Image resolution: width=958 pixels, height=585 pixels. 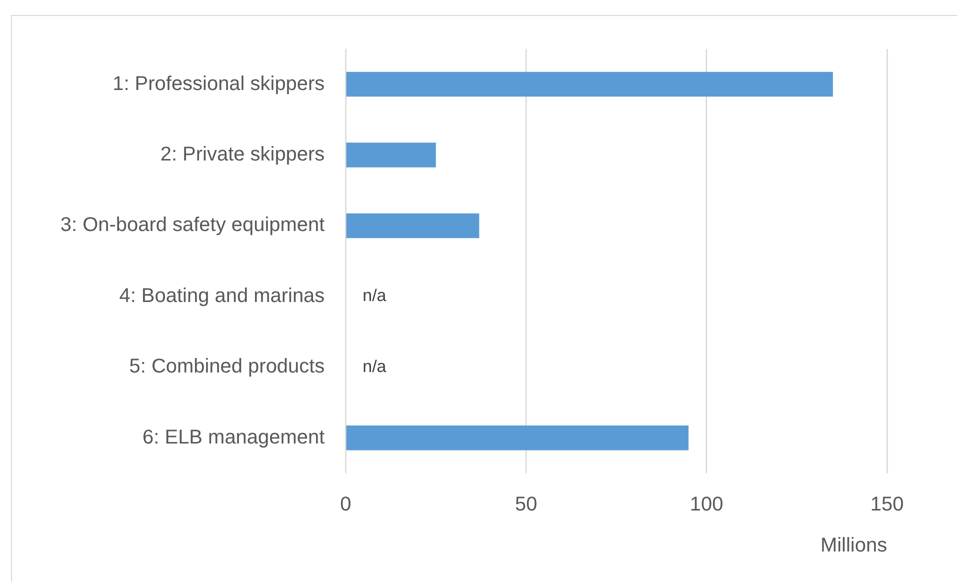 What do you see at coordinates (218, 83) in the screenshot?
I see `y-tick-label: 1: Professional skippers` at bounding box center [218, 83].